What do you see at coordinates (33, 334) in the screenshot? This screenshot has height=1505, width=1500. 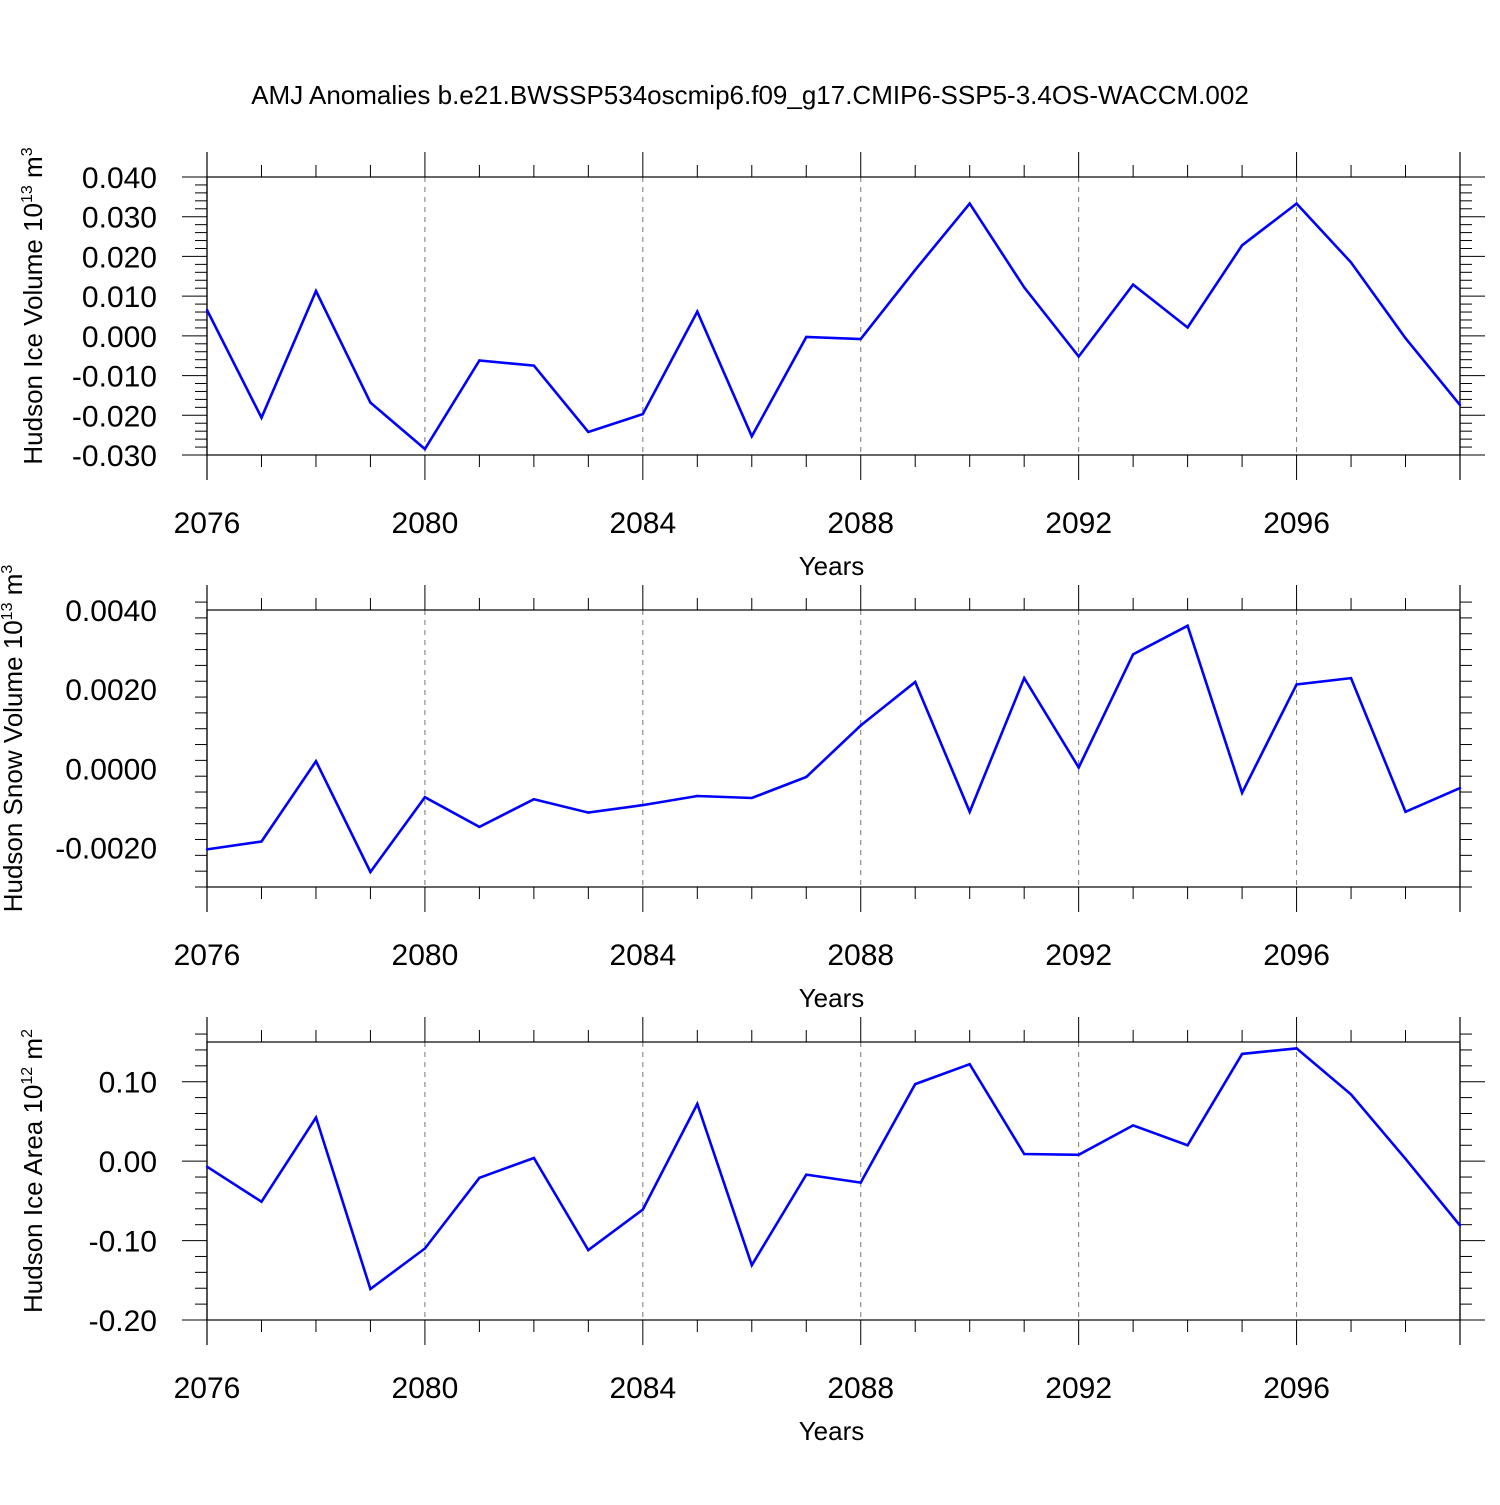 I see `y-axis-label-text: Hudson Ice Volume 10` at bounding box center [33, 334].